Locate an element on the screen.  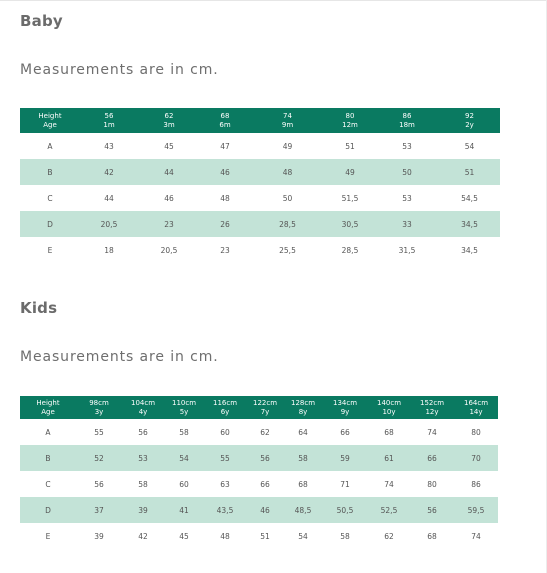
table-row: B 42 44 46 48 49 50 51 is located at coordinates (260, 172).